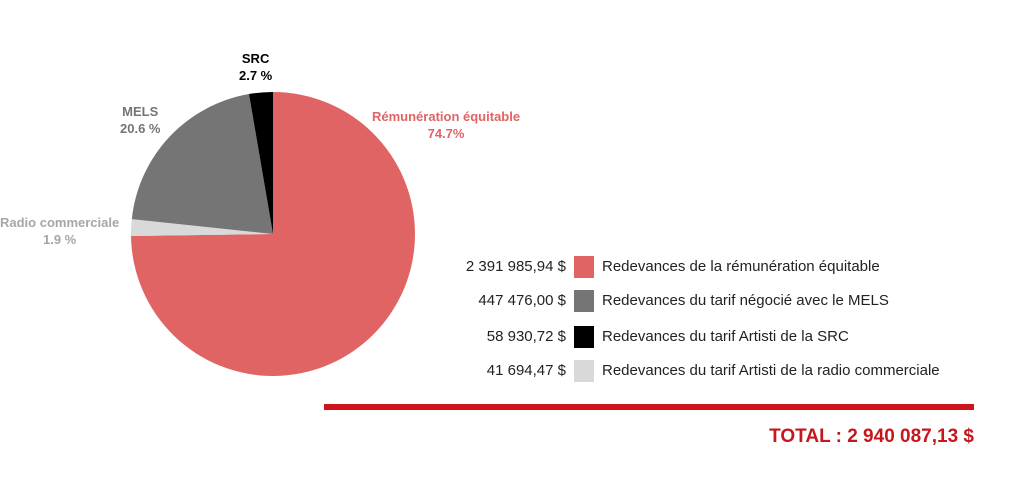 The height and width of the screenshot is (500, 1024). Describe the element at coordinates (446, 125) in the screenshot. I see `slice-label-remuneration-equitable: Rémunération équitable 74.7%` at that location.